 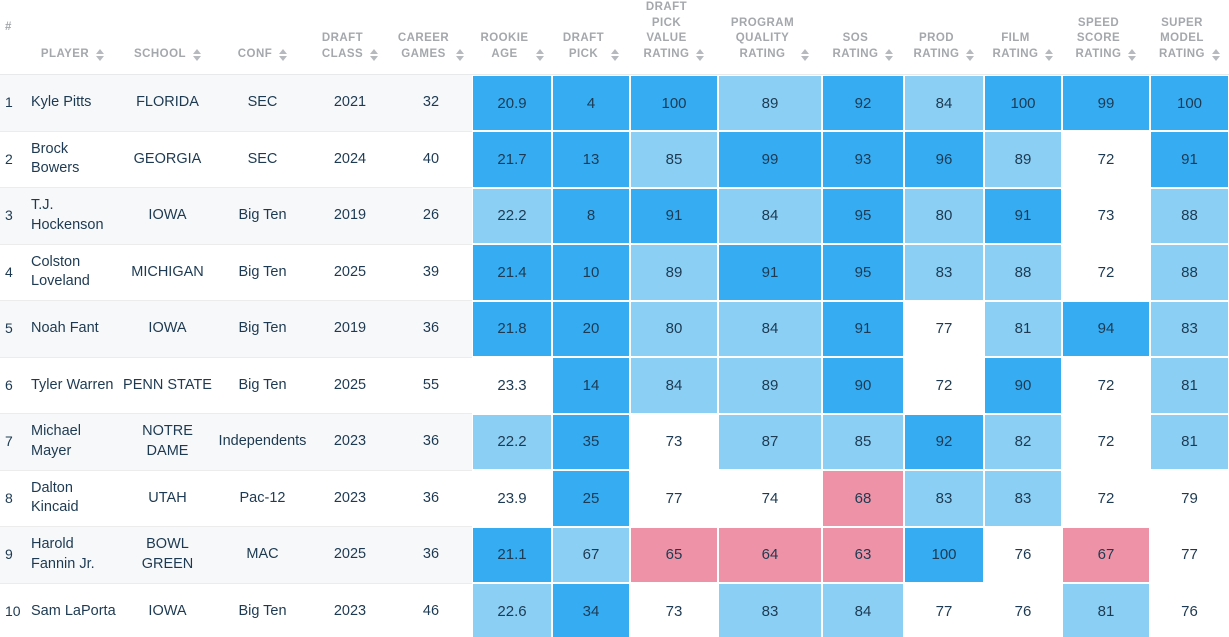 What do you see at coordinates (944, 442) in the screenshot?
I see `rating-cell-prod-rating: 92` at bounding box center [944, 442].